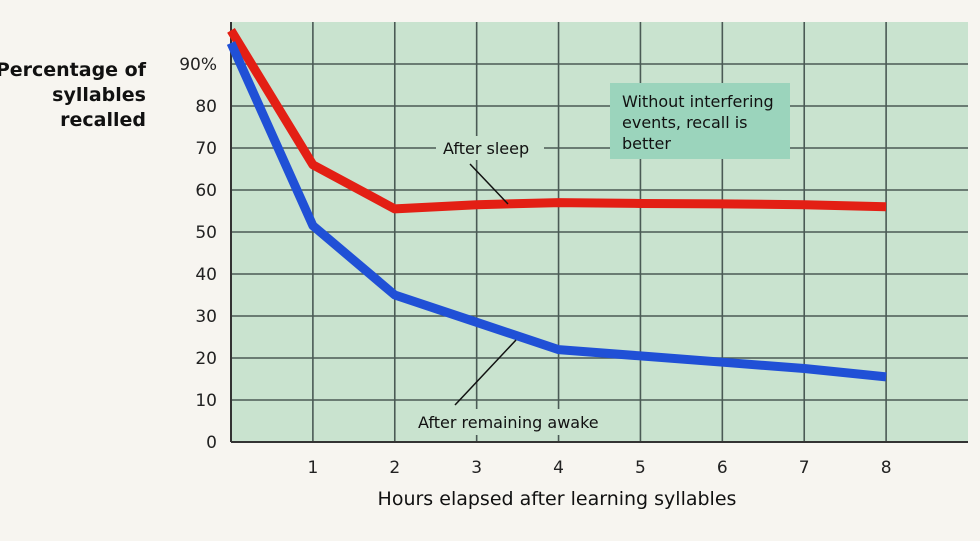  I want to click on x-tick-label: 8, so click(886, 468).